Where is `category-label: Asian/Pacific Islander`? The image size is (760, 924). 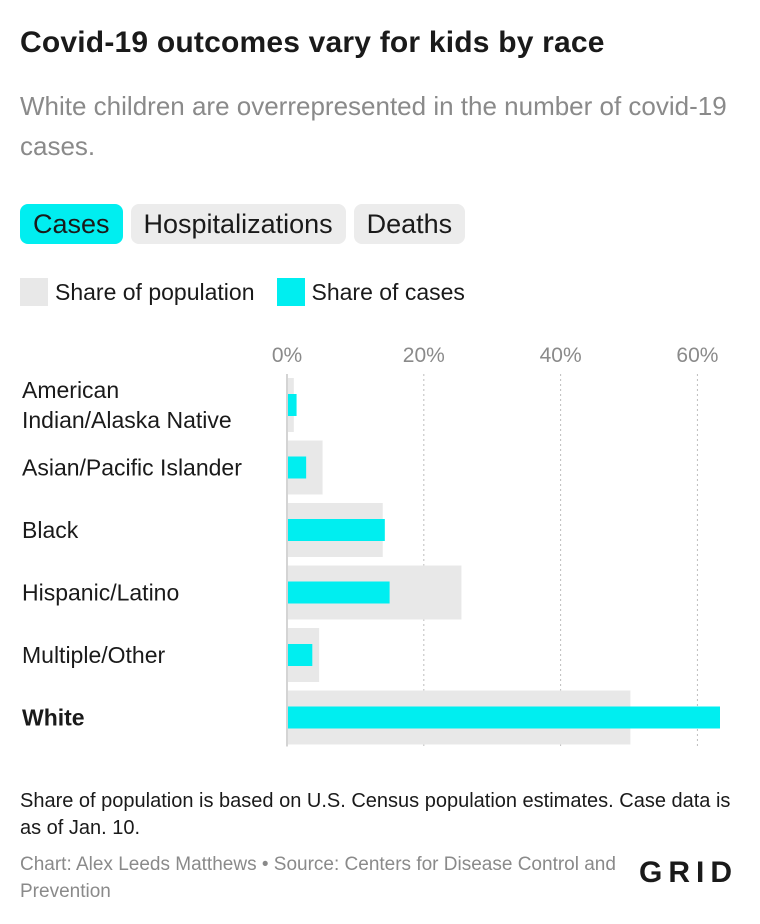 category-label: Asian/Pacific Islander is located at coordinates (132, 468).